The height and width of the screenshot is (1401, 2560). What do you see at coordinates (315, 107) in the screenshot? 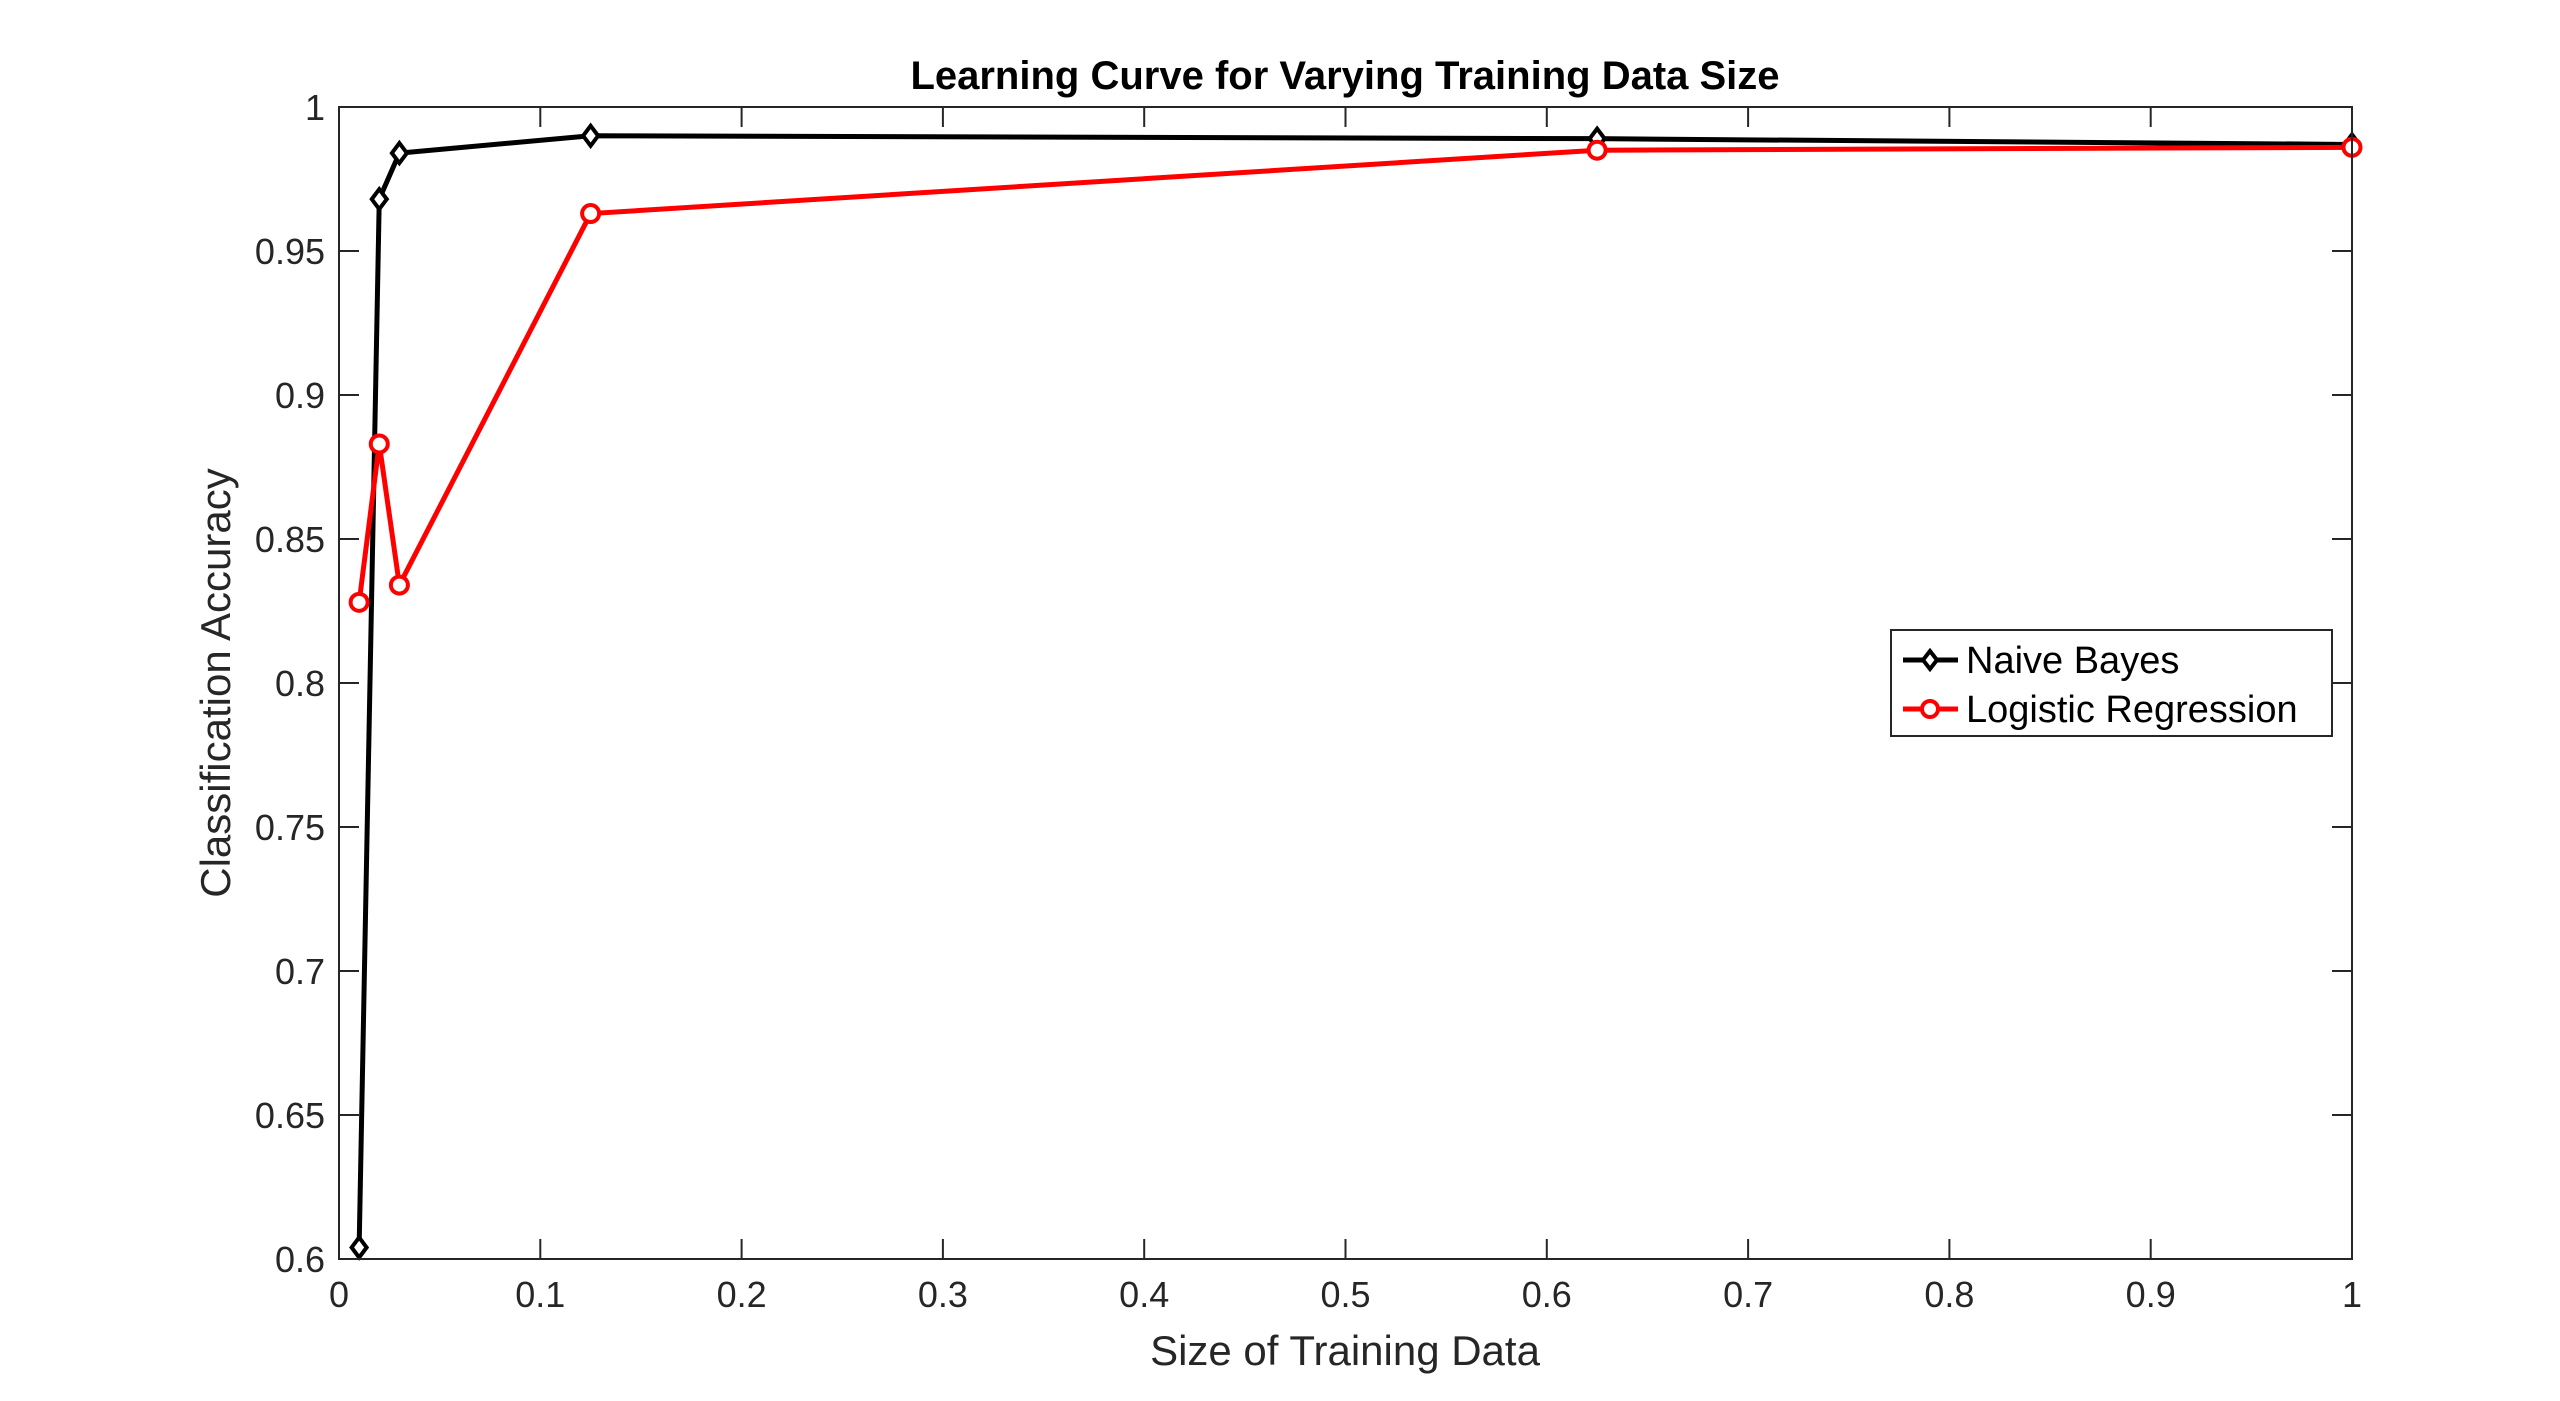
I see `y-tick-label: 1` at bounding box center [315, 107].